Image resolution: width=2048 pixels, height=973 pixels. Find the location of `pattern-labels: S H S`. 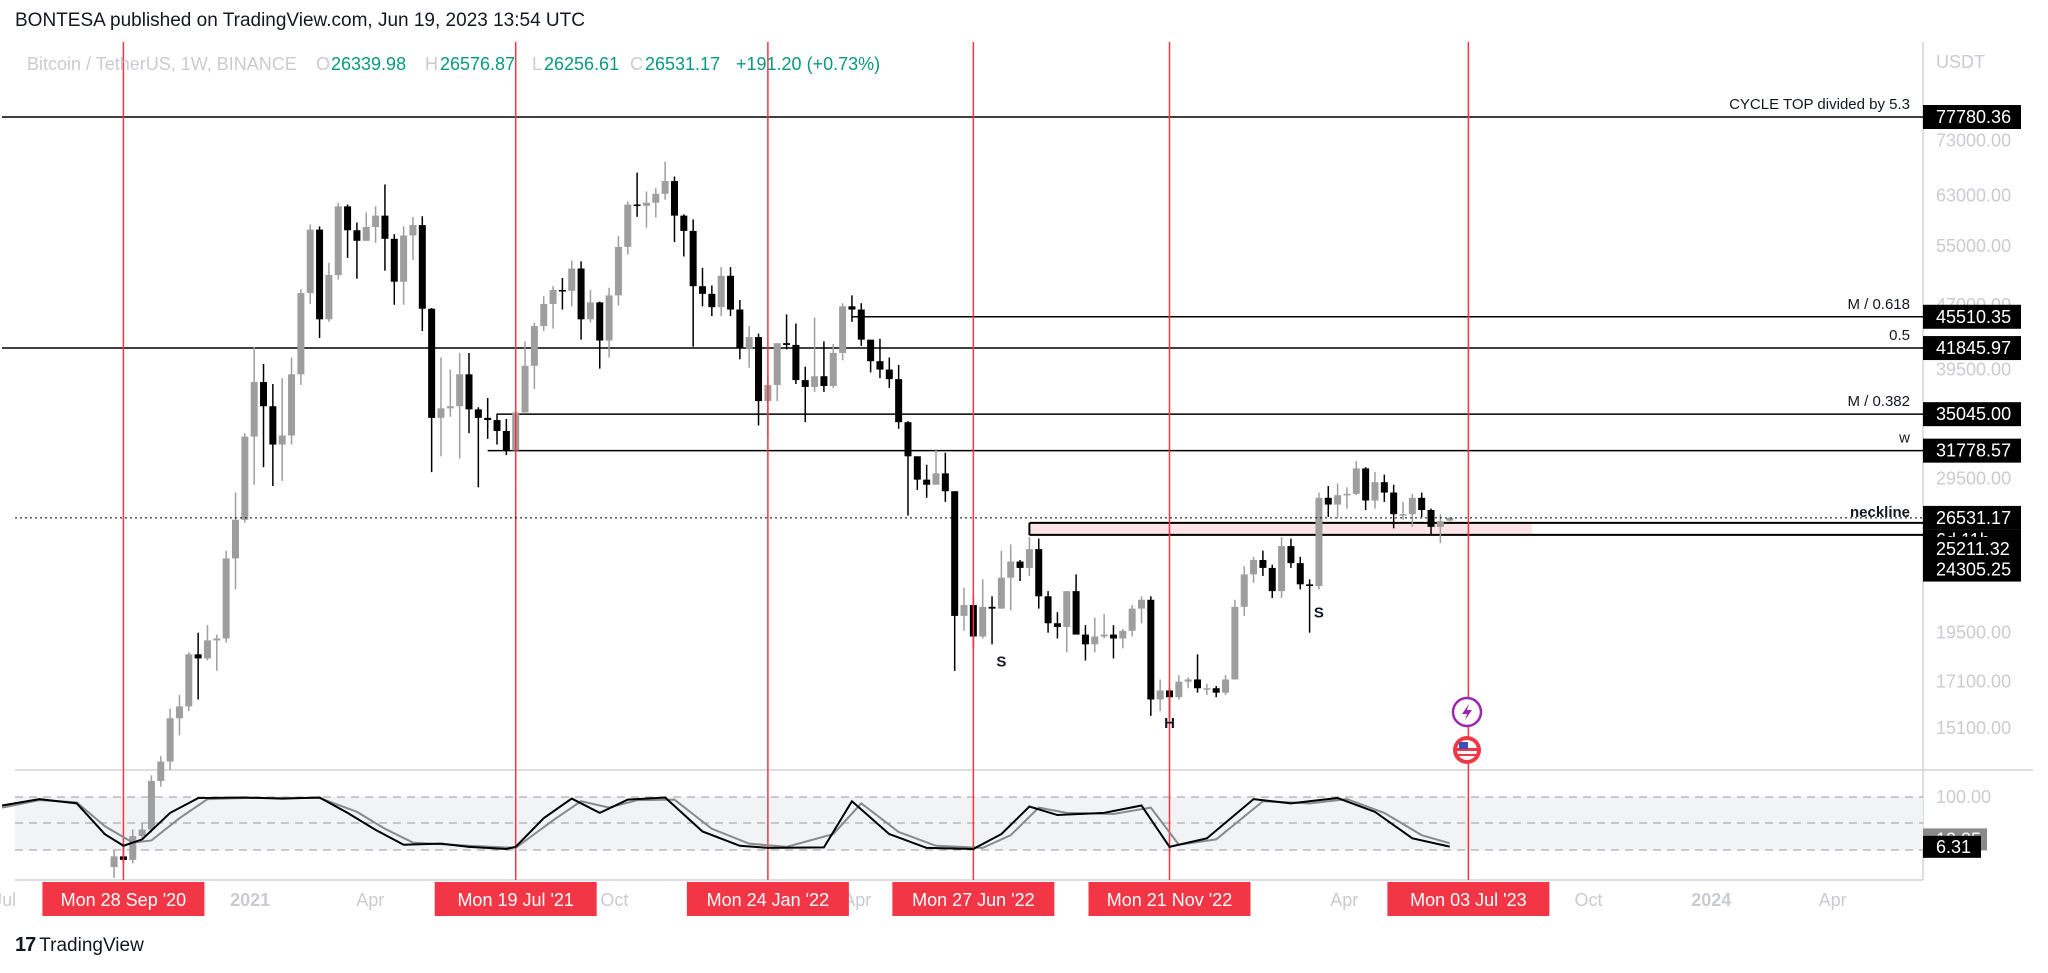

pattern-labels: S H S is located at coordinates (1160, 668).